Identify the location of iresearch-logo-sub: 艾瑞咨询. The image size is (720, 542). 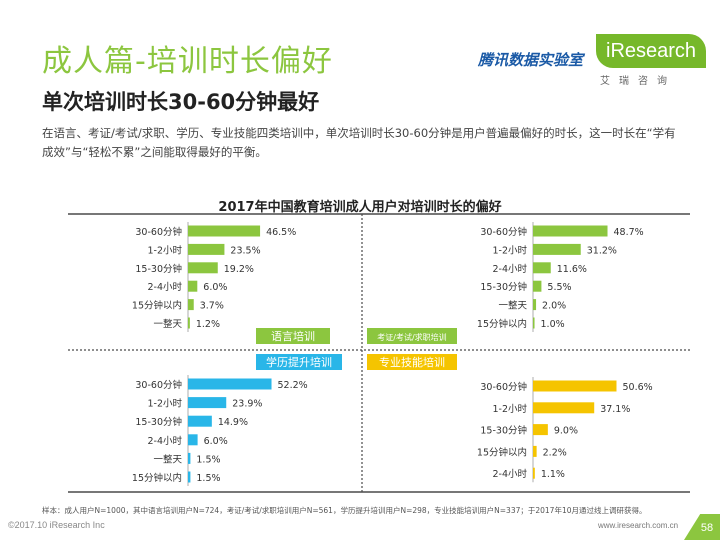
(638, 81).